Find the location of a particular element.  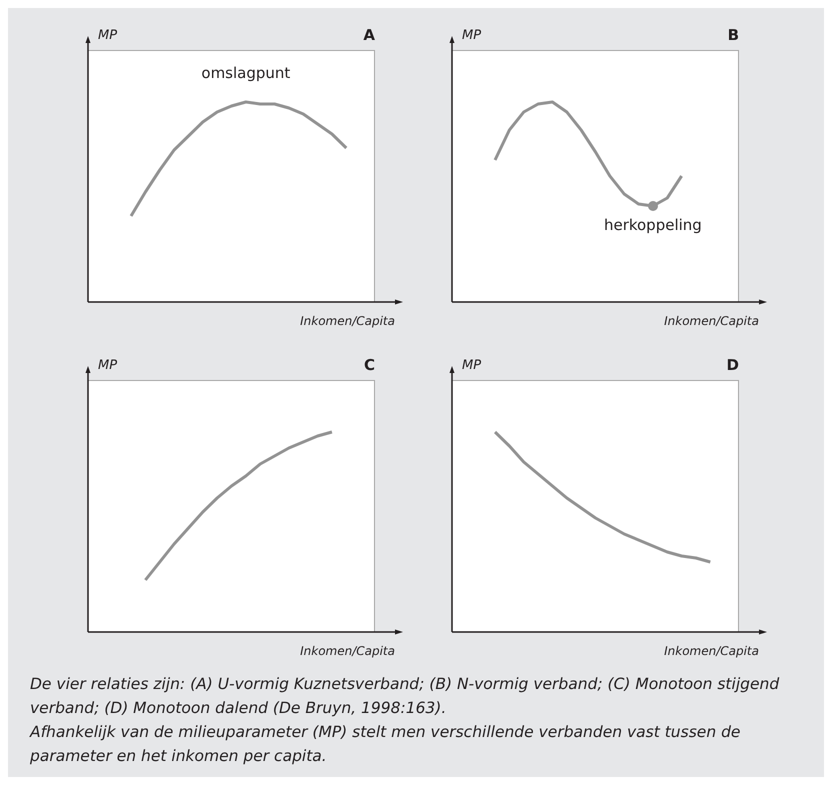

chart-title: C is located at coordinates (369, 365).